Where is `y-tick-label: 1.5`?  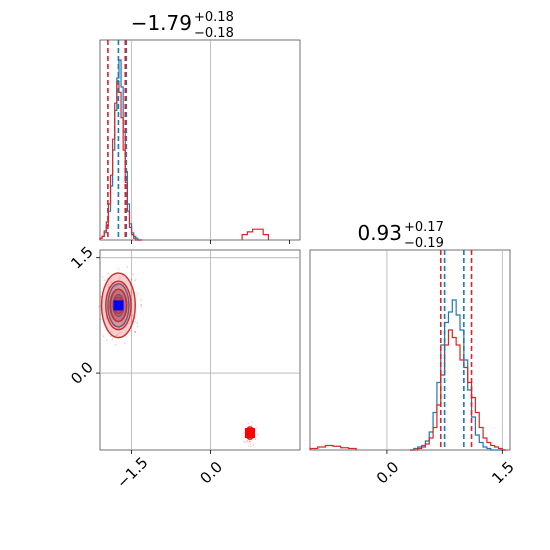 y-tick-label: 1.5 is located at coordinates (82, 258).